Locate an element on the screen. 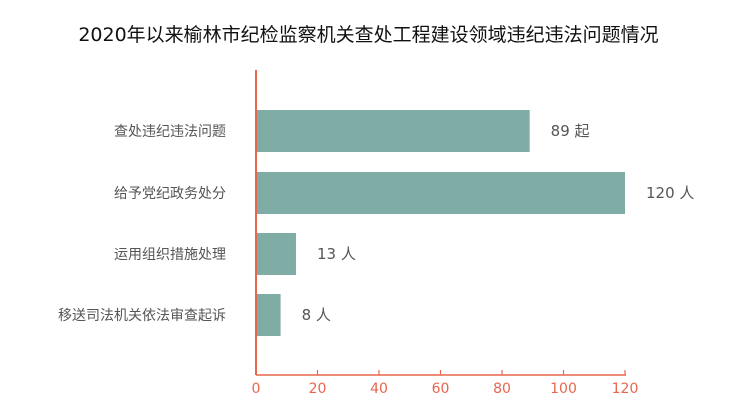 The width and height of the screenshot is (737, 410). category-label: 给予党纪政务处分 is located at coordinates (170, 194).